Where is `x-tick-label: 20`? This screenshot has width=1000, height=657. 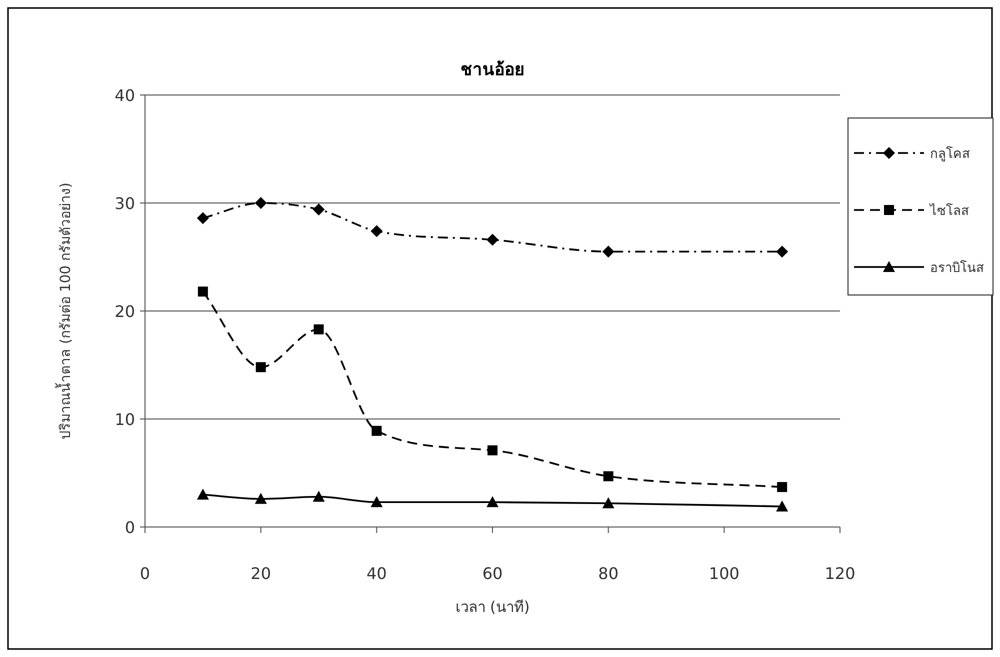
x-tick-label: 20 is located at coordinates (261, 573).